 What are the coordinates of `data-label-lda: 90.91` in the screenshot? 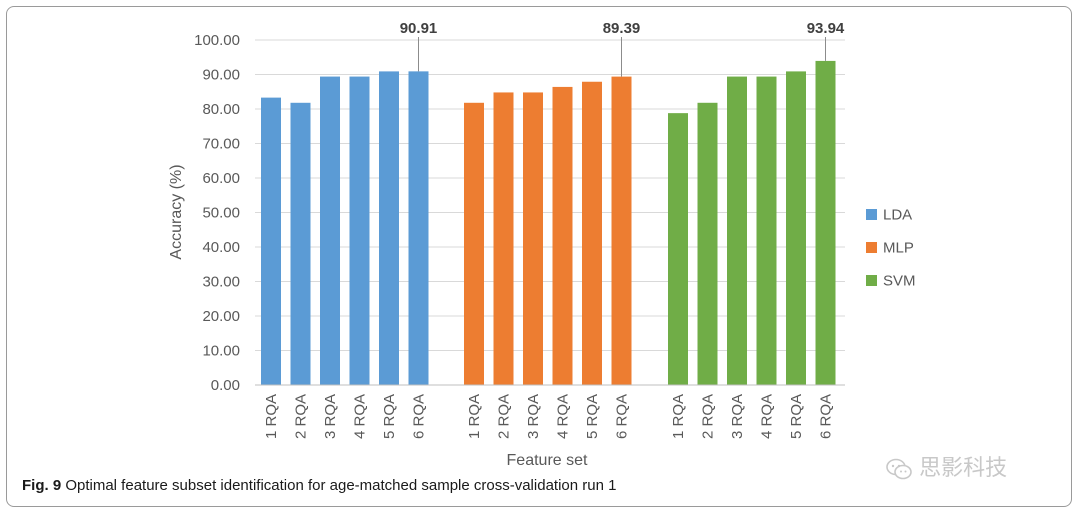 It's located at (419, 28).